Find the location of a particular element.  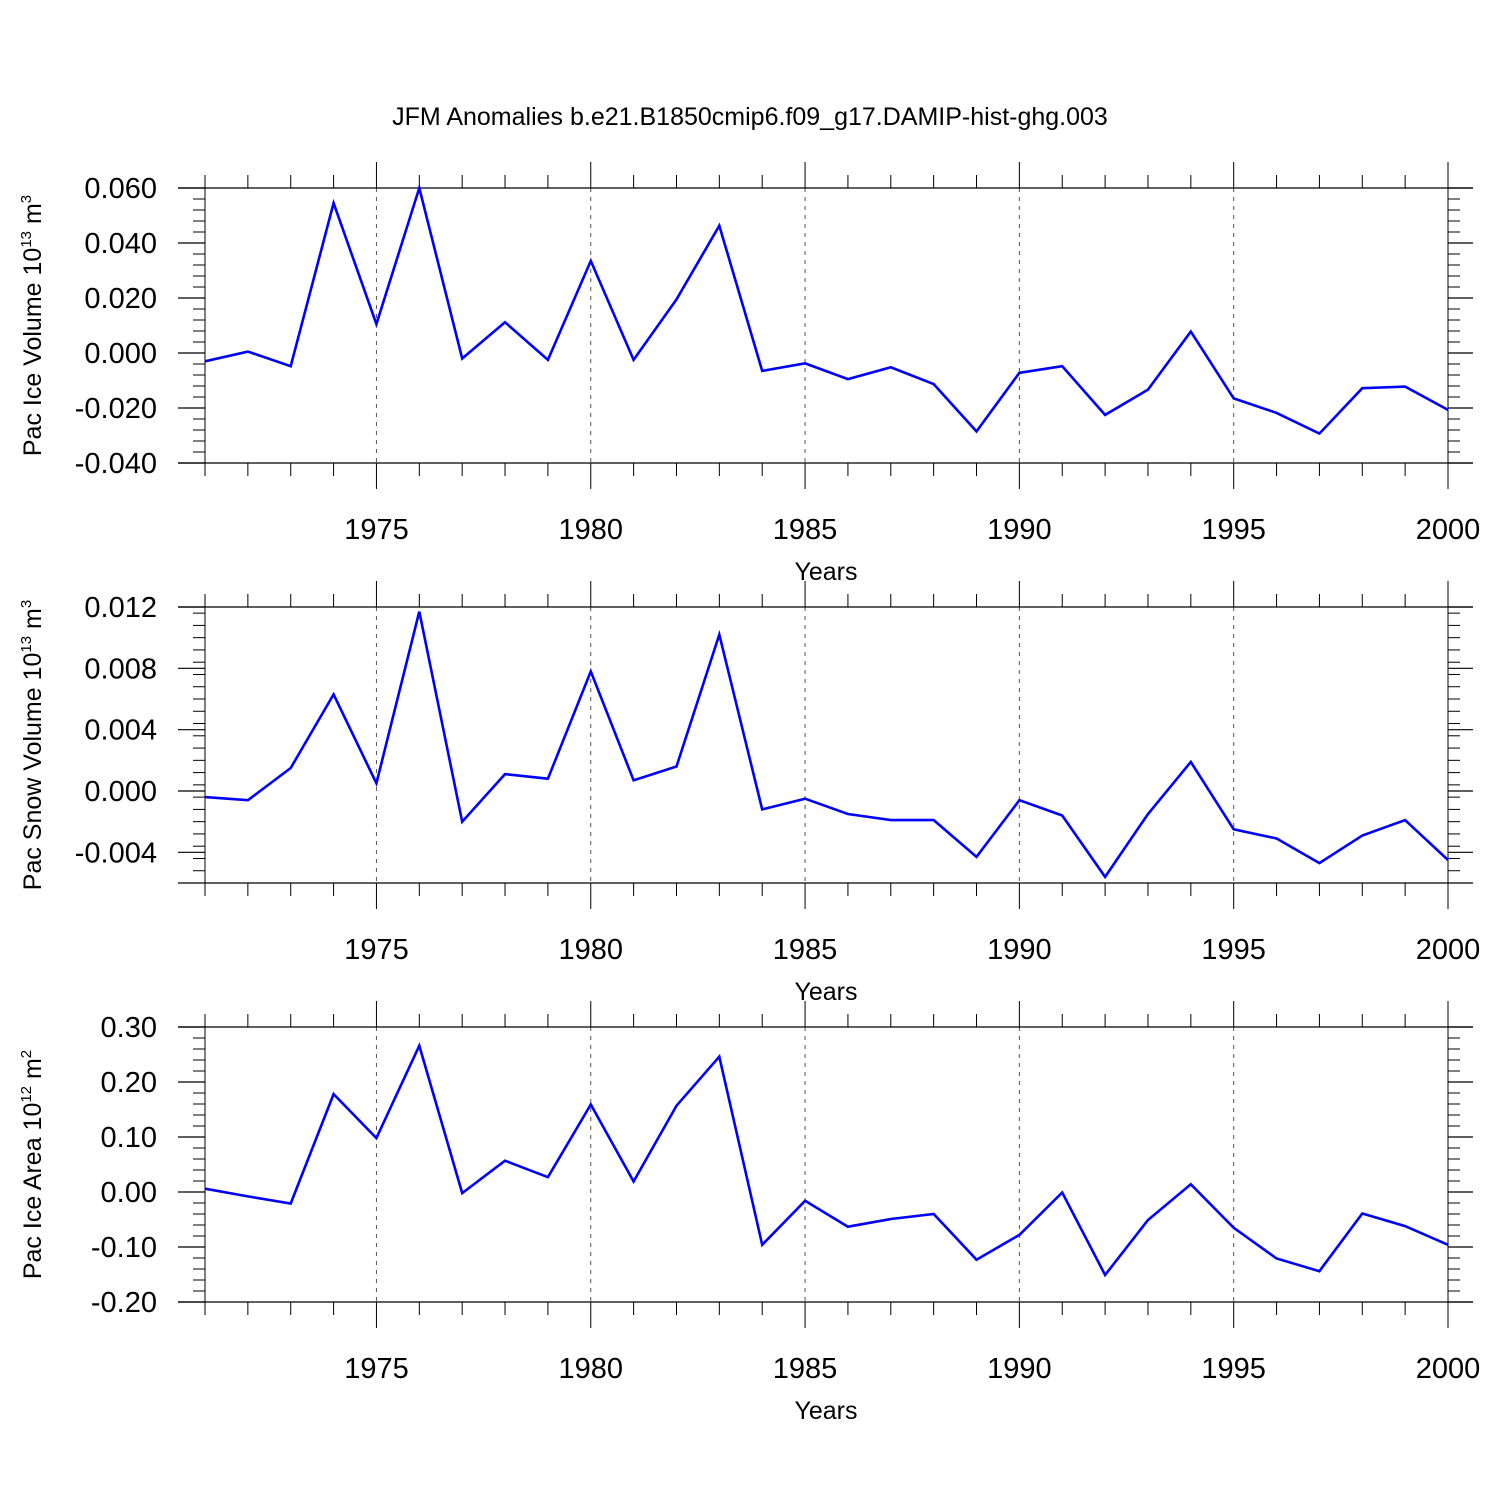

y-tick-label: -0.004 is located at coordinates (116, 853).